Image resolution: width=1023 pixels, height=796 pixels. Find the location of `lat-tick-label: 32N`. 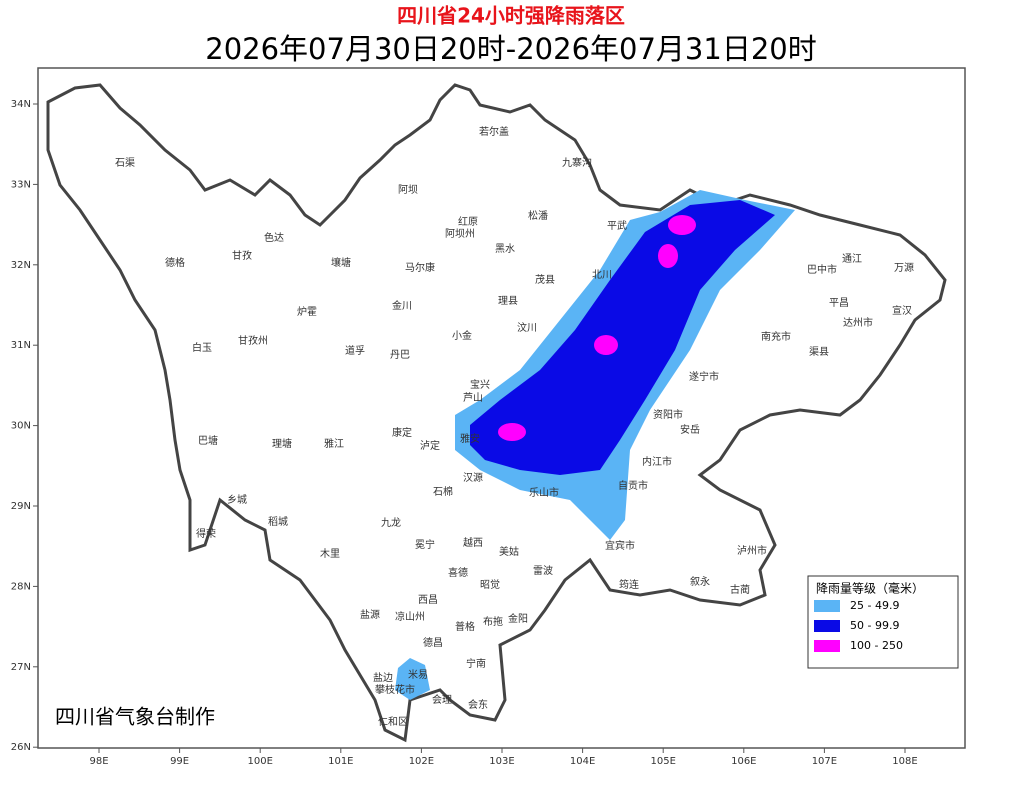

lat-tick-label: 32N is located at coordinates (21, 265).